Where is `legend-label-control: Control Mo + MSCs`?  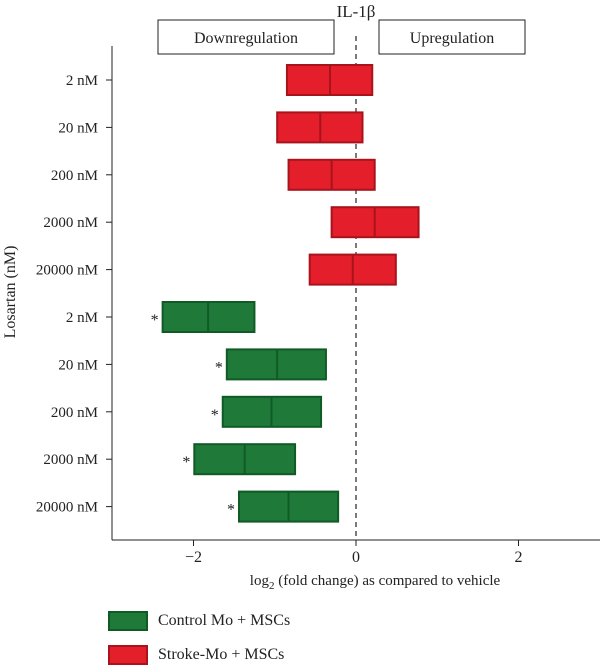 legend-label-control: Control Mo + MSCs is located at coordinates (224, 620).